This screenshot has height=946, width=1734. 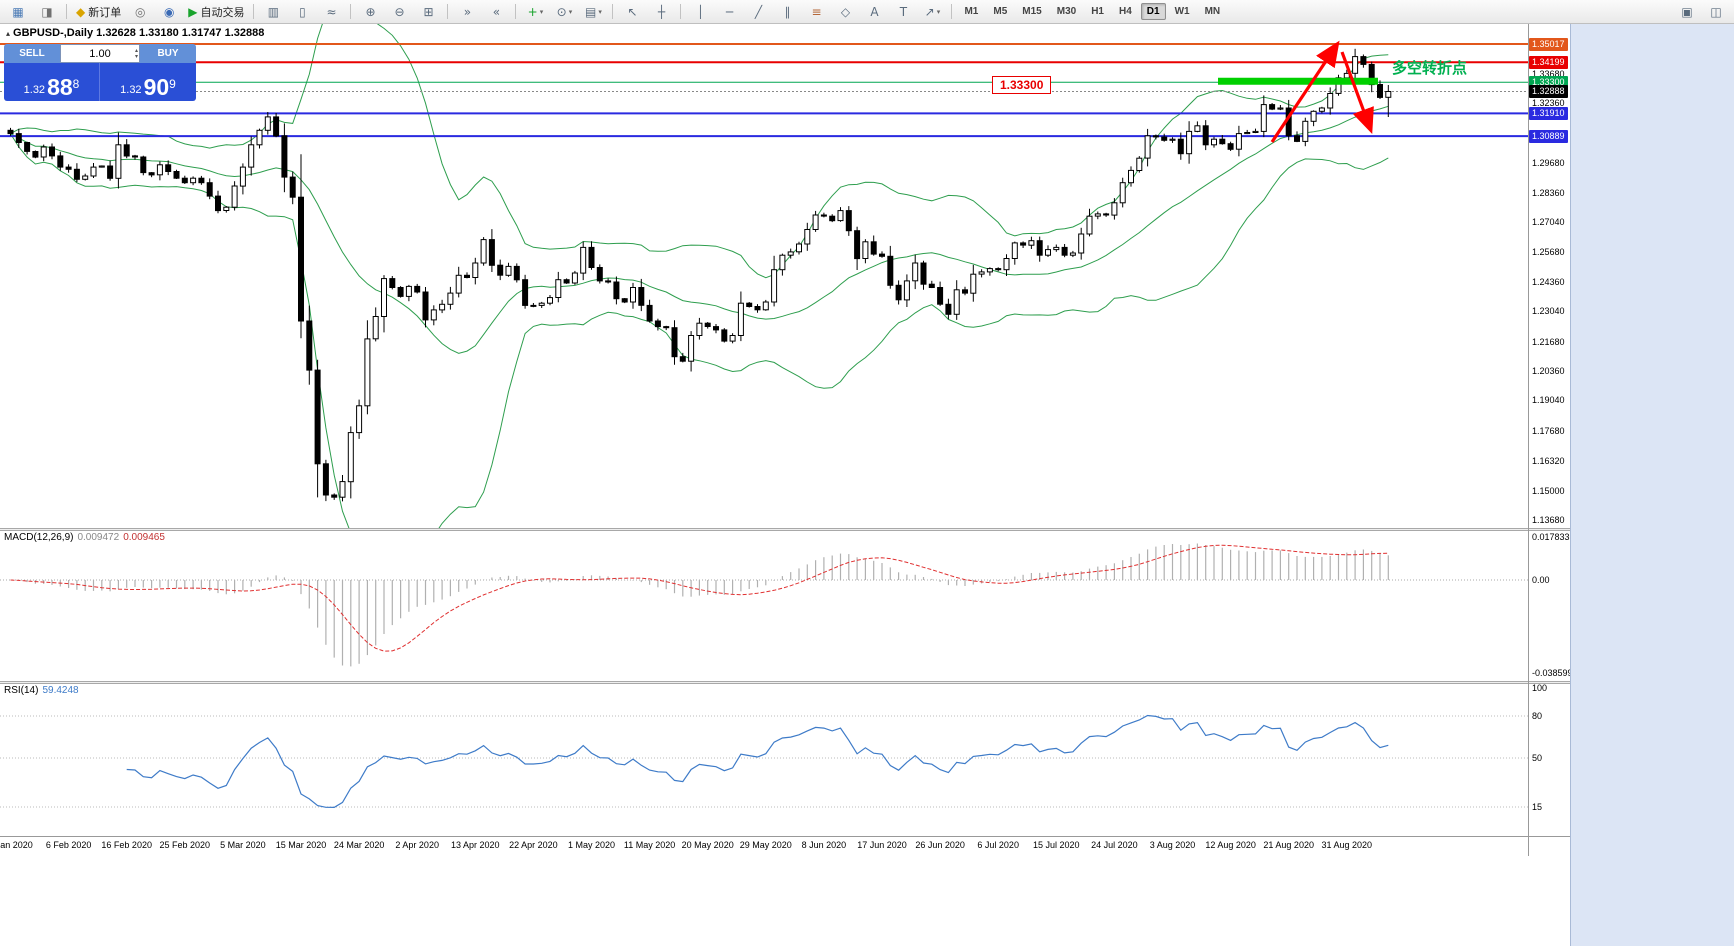 I want to click on timeframe-button-mn: MN, so click(x=1212, y=11).